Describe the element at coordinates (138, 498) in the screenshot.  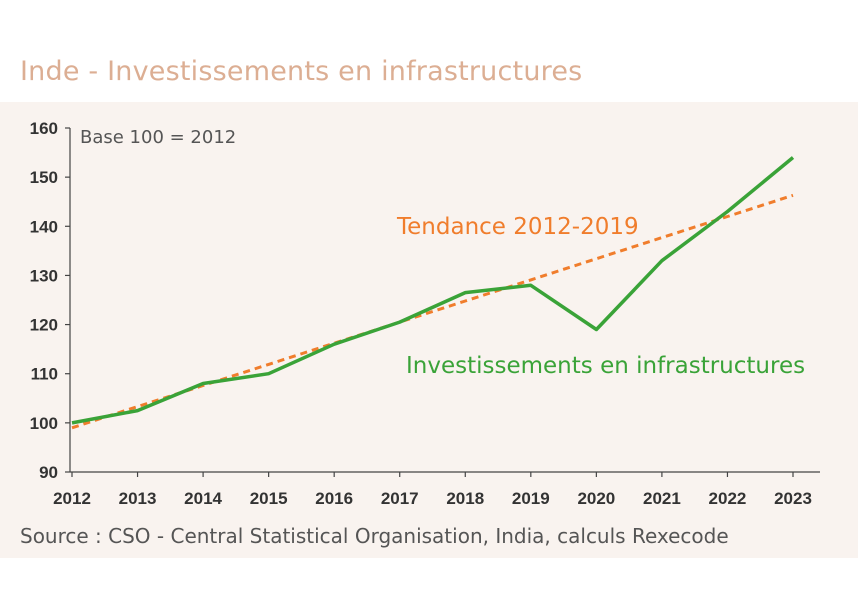
I see `x-tick-label: 2013` at that location.